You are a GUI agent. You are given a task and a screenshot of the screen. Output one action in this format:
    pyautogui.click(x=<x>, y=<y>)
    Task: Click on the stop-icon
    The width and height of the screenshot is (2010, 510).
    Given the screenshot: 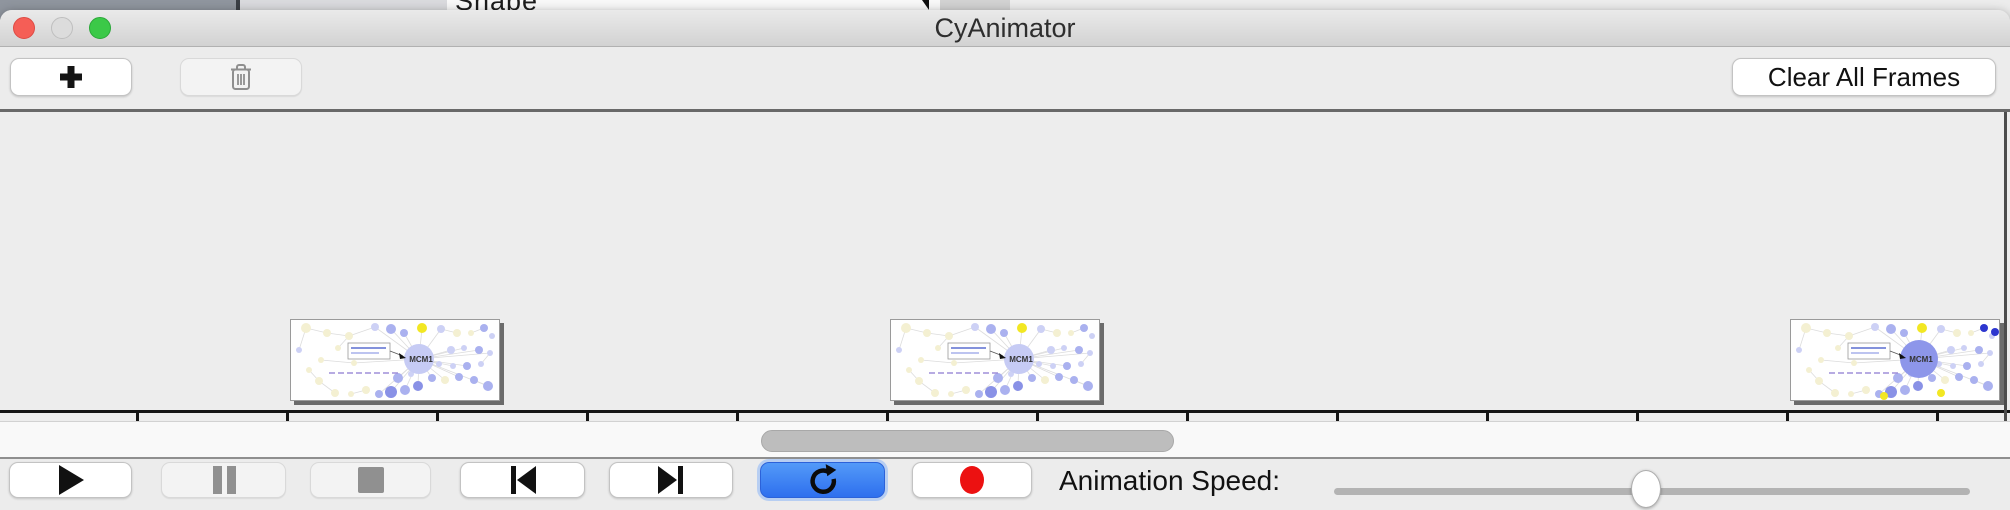 What is the action you would take?
    pyautogui.click(x=370, y=480)
    